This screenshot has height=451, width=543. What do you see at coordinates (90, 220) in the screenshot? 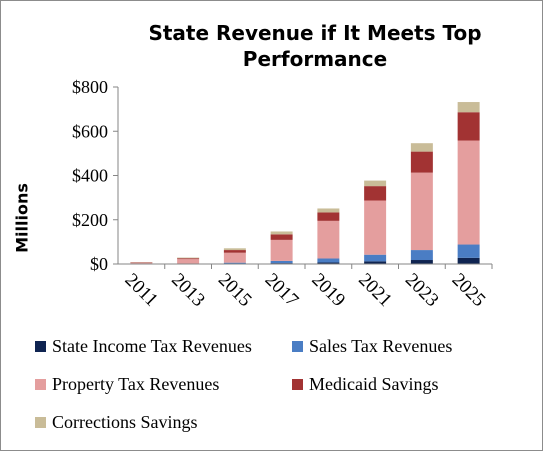
I see `y-tick-label: $200` at bounding box center [90, 220].